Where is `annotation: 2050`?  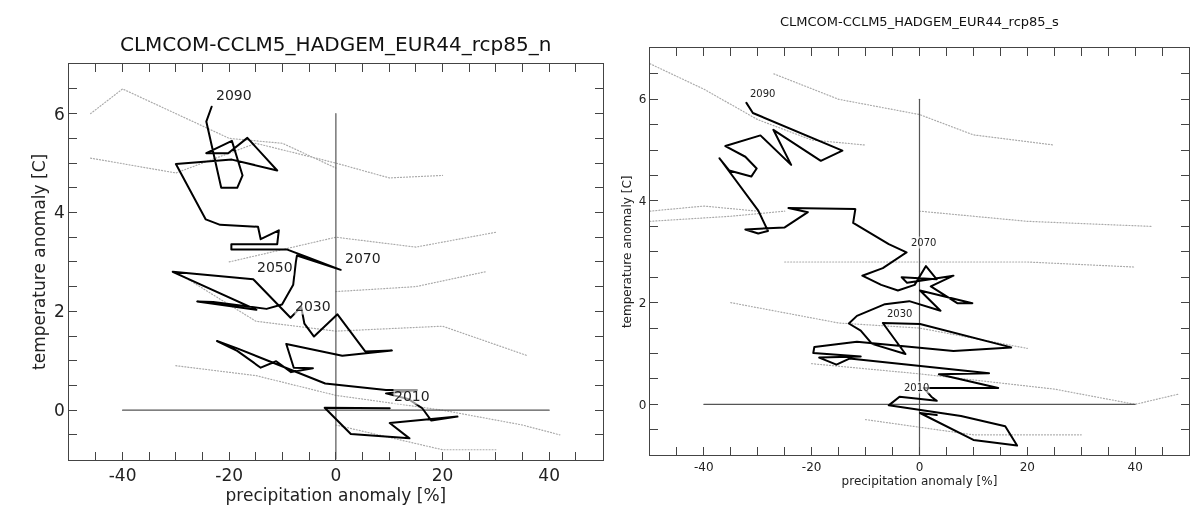
annotation: 2050 is located at coordinates (275, 267).